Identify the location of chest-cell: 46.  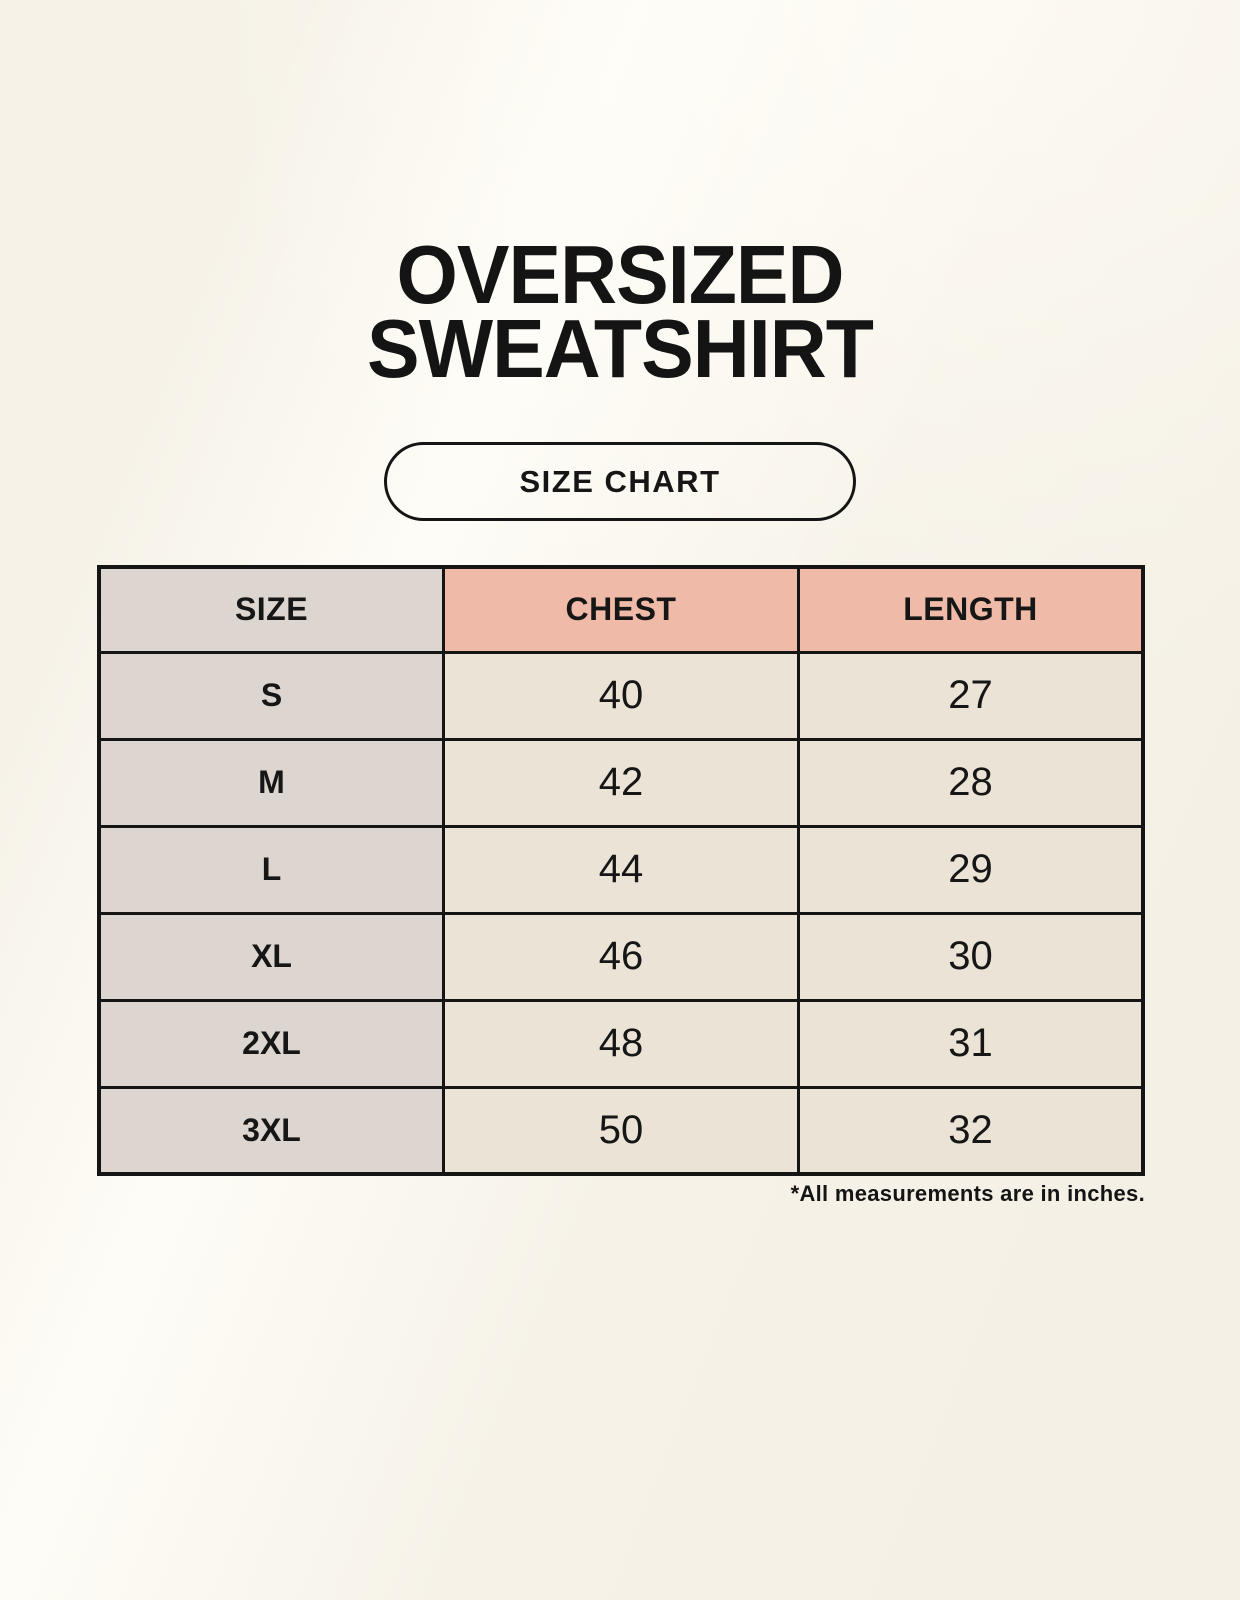
(621, 956).